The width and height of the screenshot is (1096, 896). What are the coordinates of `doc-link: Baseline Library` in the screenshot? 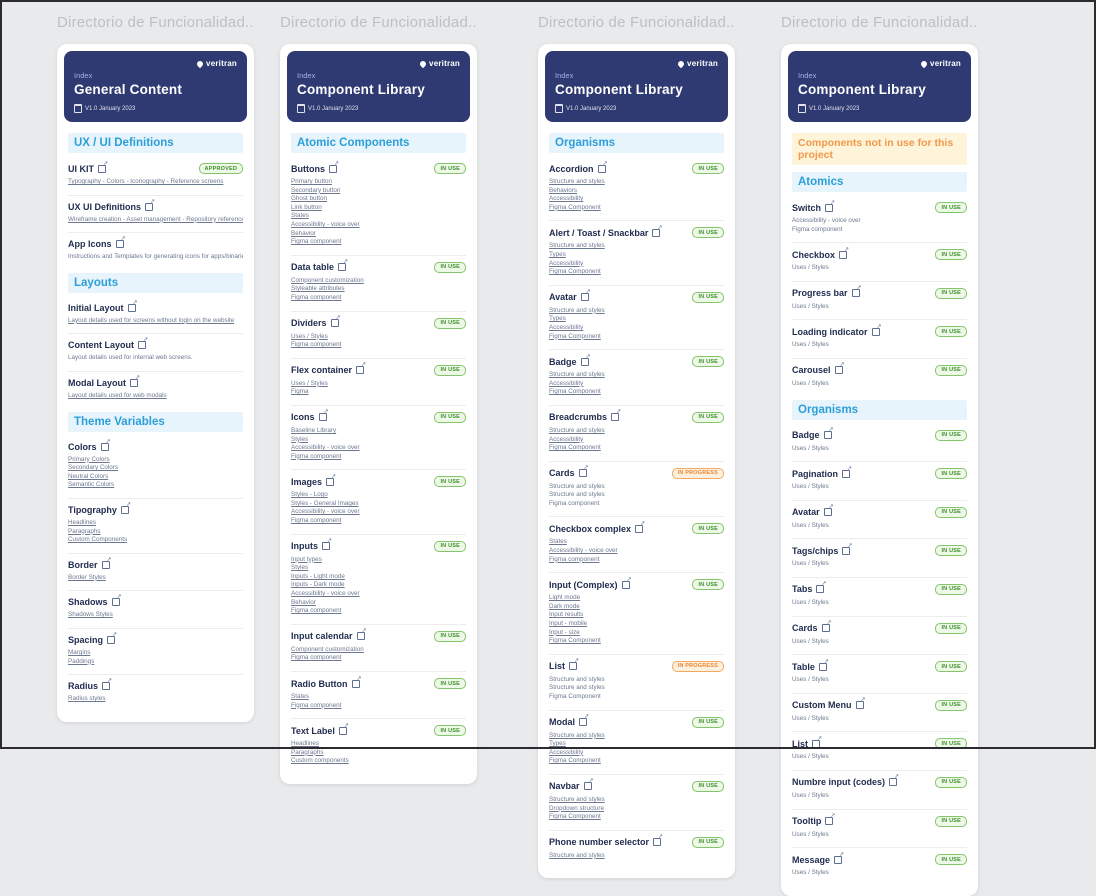 It's located at (314, 430).